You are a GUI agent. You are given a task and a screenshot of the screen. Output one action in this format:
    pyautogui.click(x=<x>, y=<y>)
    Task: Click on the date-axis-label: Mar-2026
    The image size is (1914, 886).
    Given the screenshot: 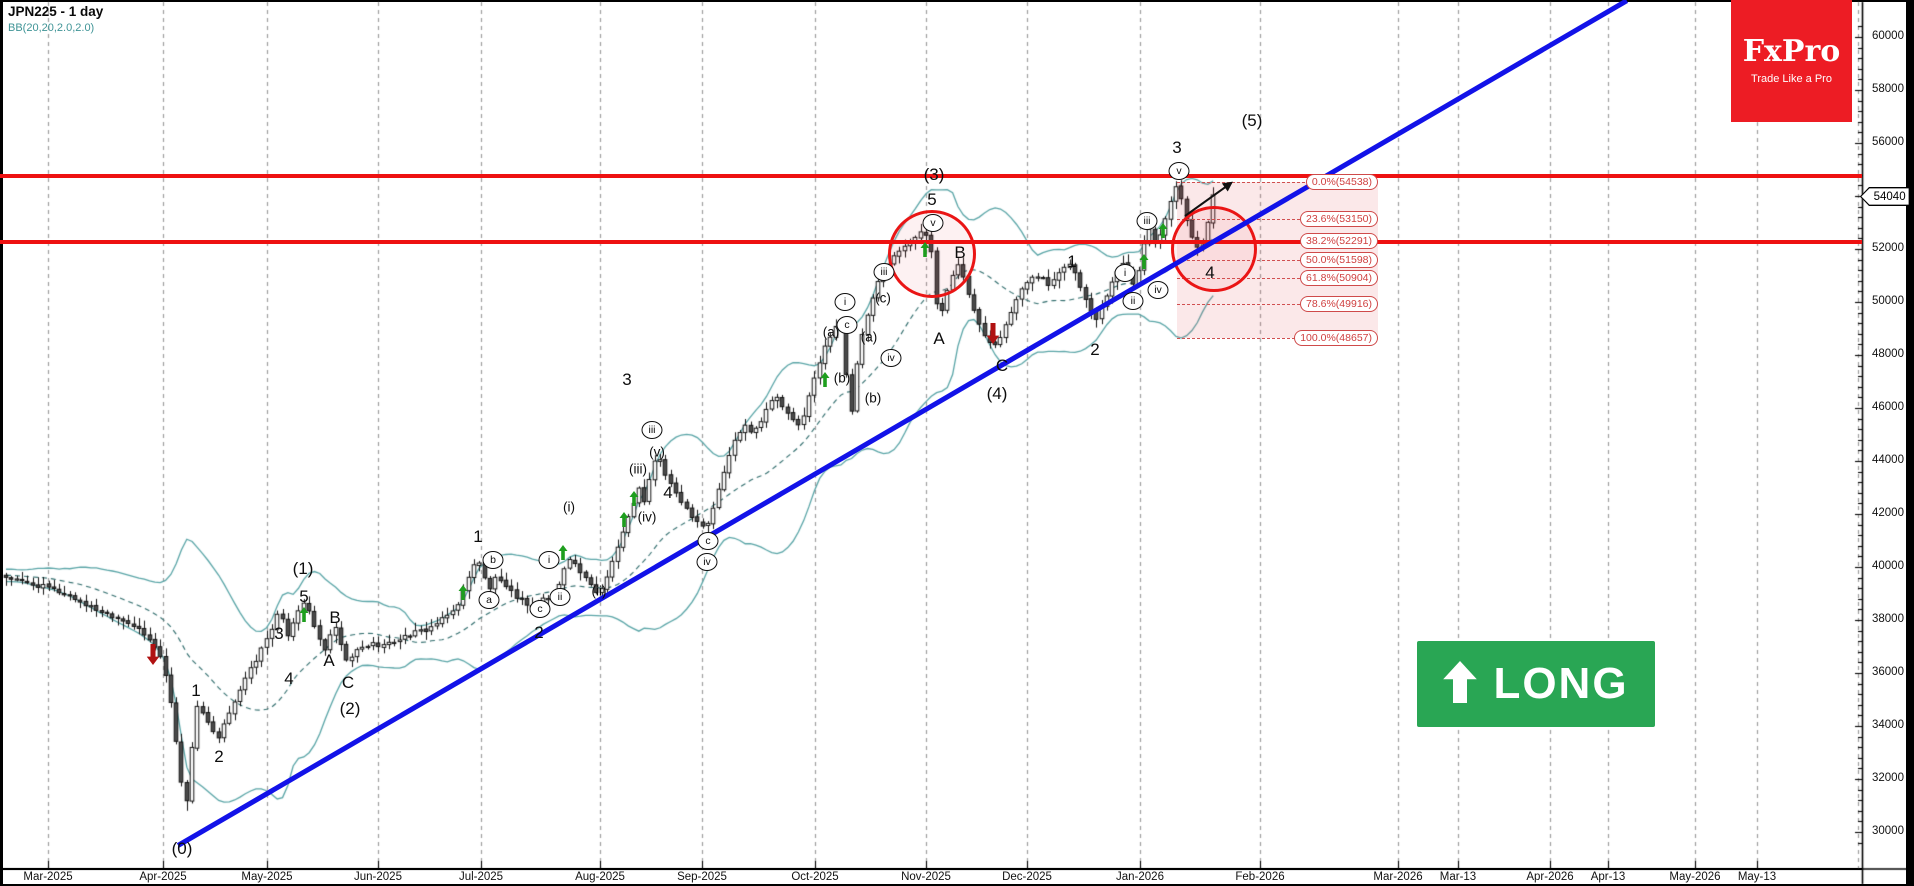 What is the action you would take?
    pyautogui.click(x=1398, y=877)
    